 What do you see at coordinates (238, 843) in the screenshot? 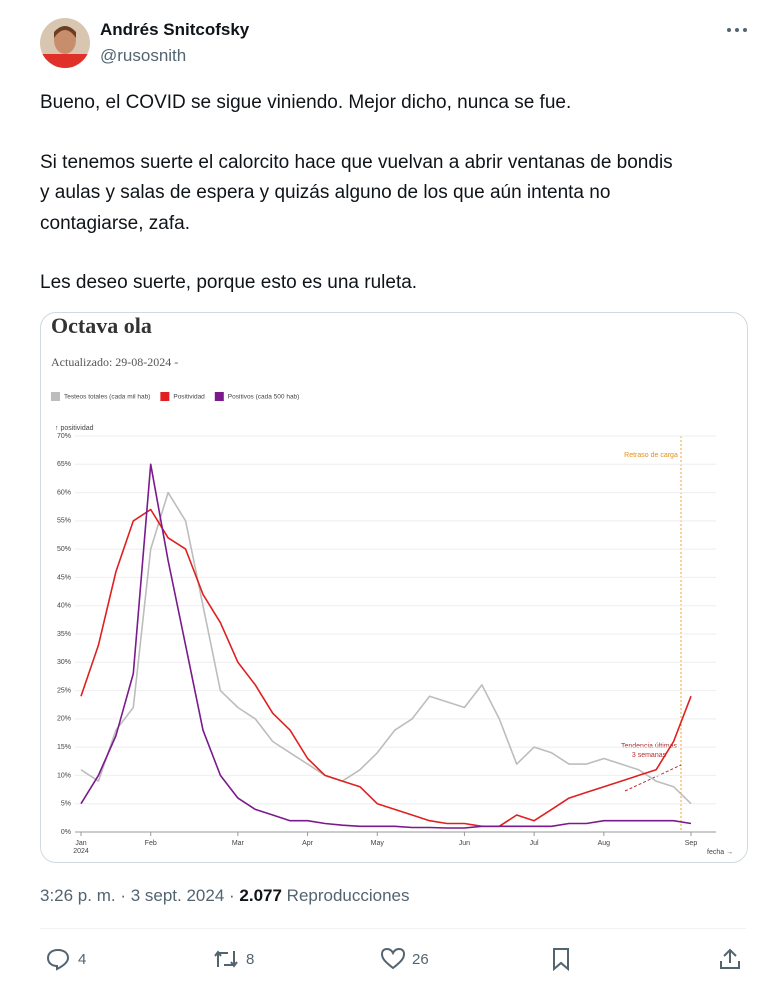
I see `x-tick-label: Mar` at bounding box center [238, 843].